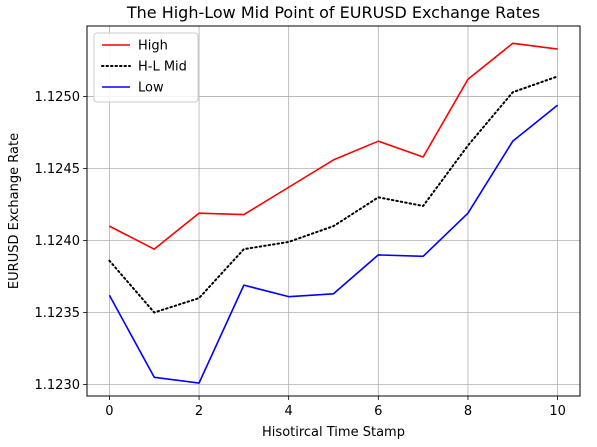 The width and height of the screenshot is (597, 447). I want to click on x-tick-label: 6, so click(378, 411).